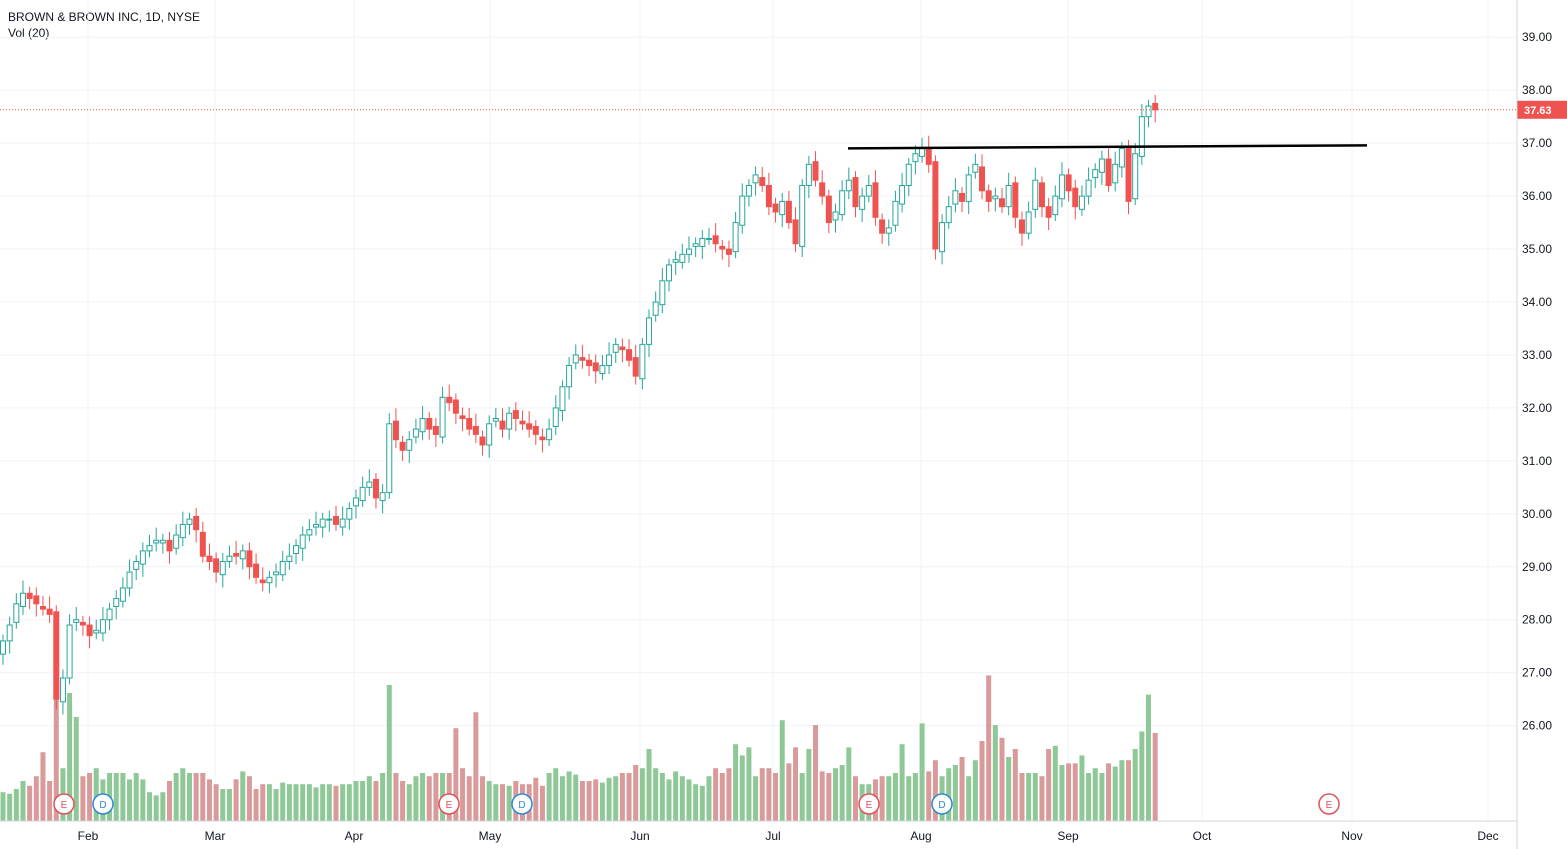 The height and width of the screenshot is (849, 1567). What do you see at coordinates (1537, 355) in the screenshot?
I see `y-tick-label: 33.00` at bounding box center [1537, 355].